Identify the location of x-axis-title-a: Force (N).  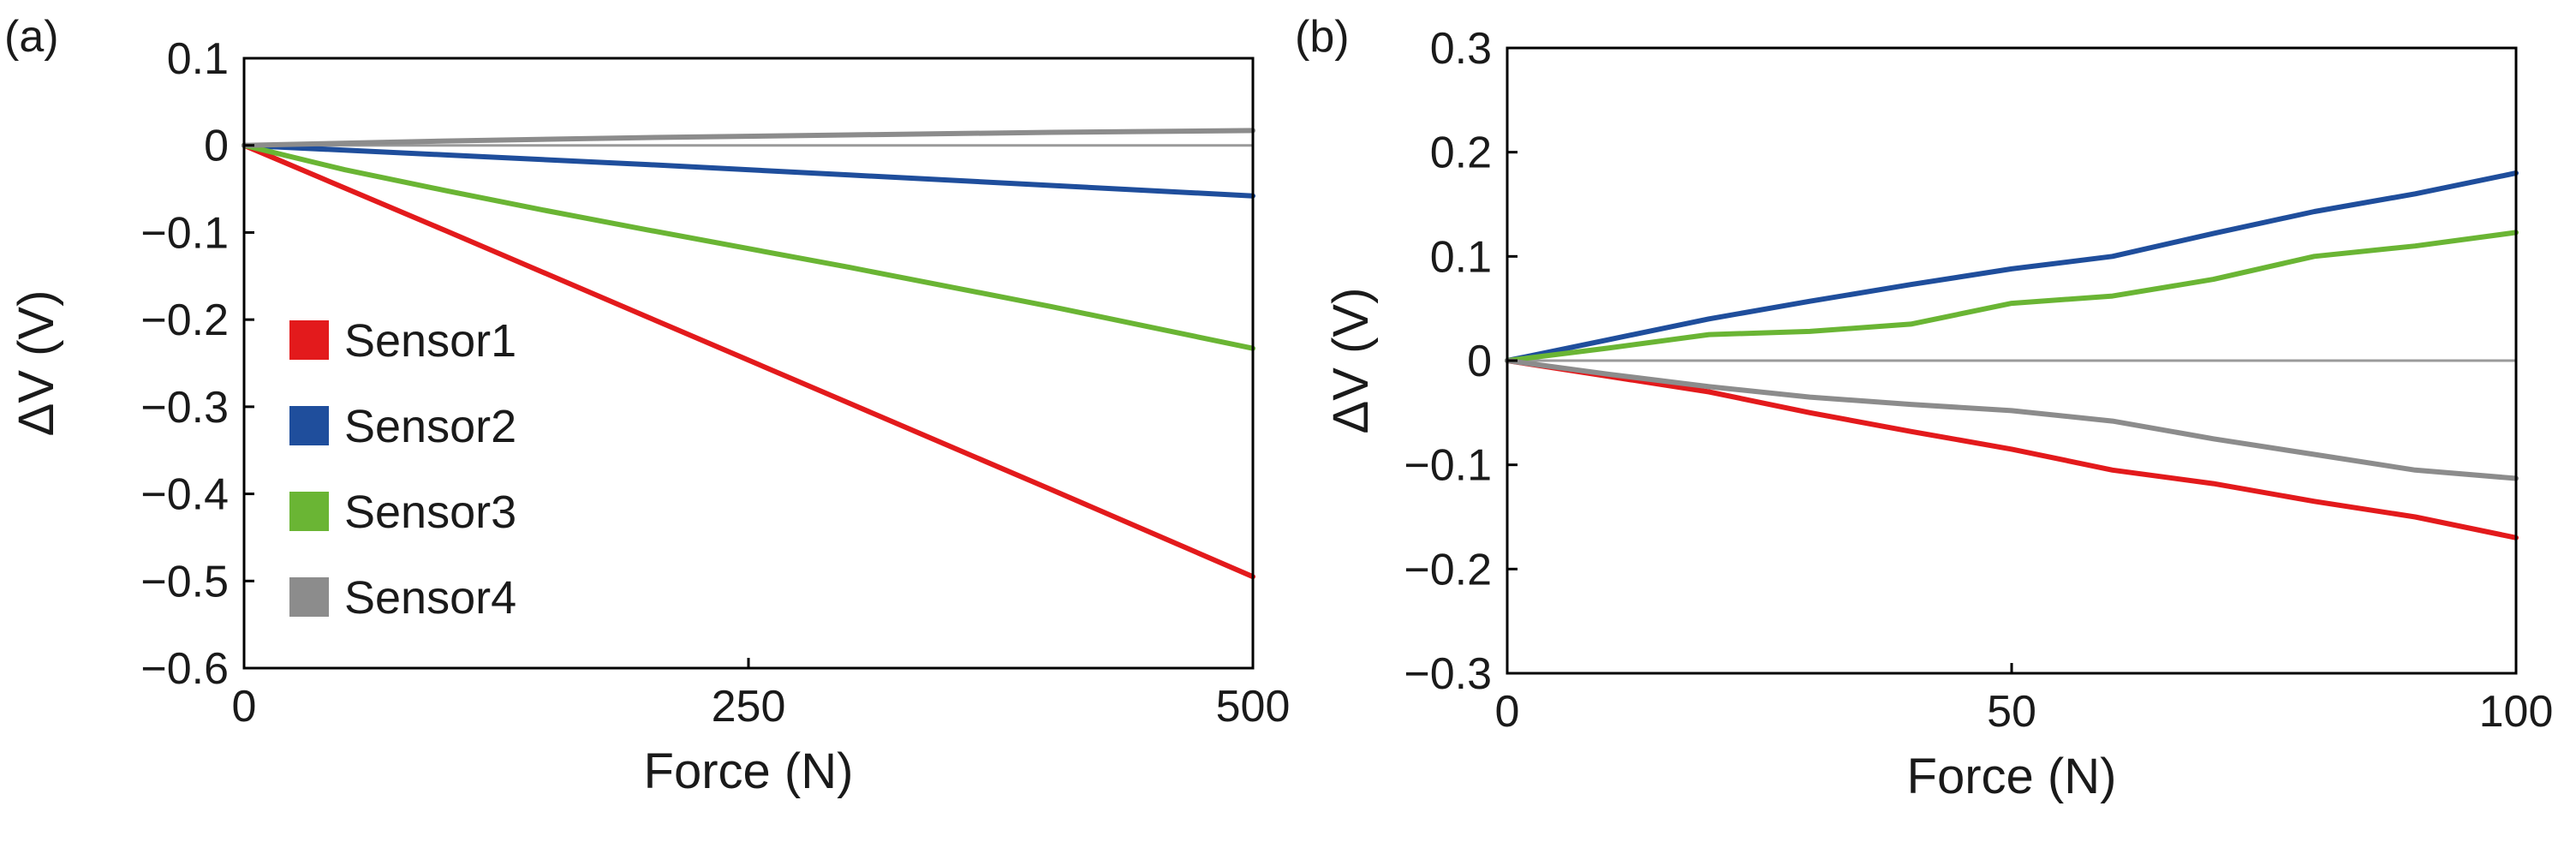
(749, 771).